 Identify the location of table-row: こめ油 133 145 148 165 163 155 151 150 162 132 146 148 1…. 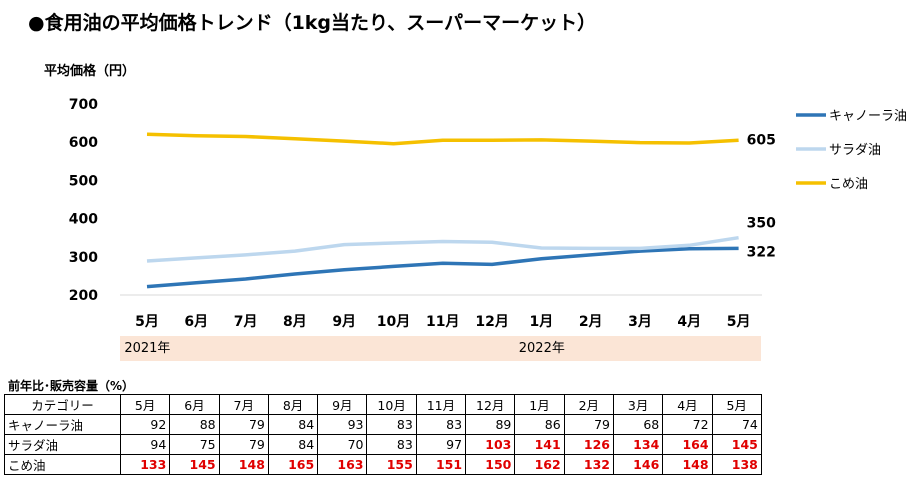
(383, 464).